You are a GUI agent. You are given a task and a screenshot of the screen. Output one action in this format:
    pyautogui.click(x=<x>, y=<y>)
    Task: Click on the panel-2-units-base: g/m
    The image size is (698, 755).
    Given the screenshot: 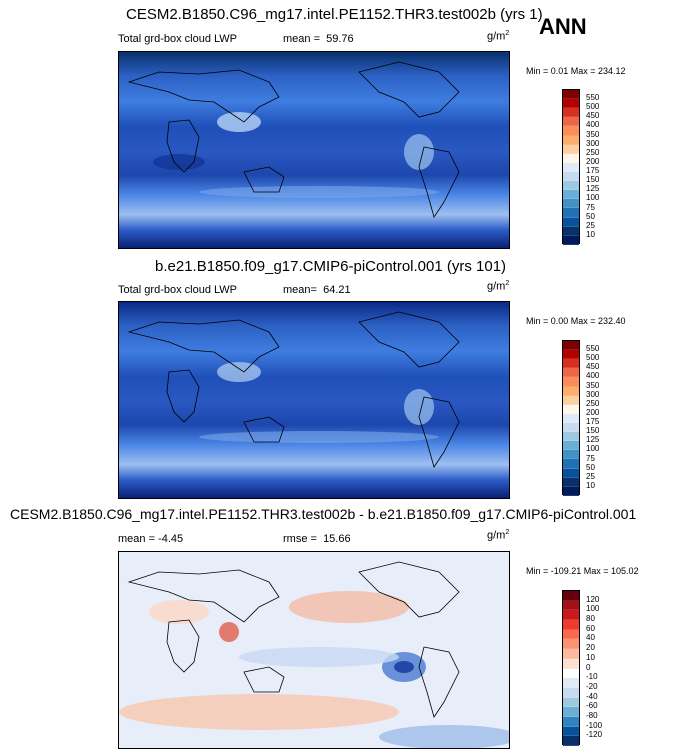 What is the action you would take?
    pyautogui.click(x=496, y=286)
    